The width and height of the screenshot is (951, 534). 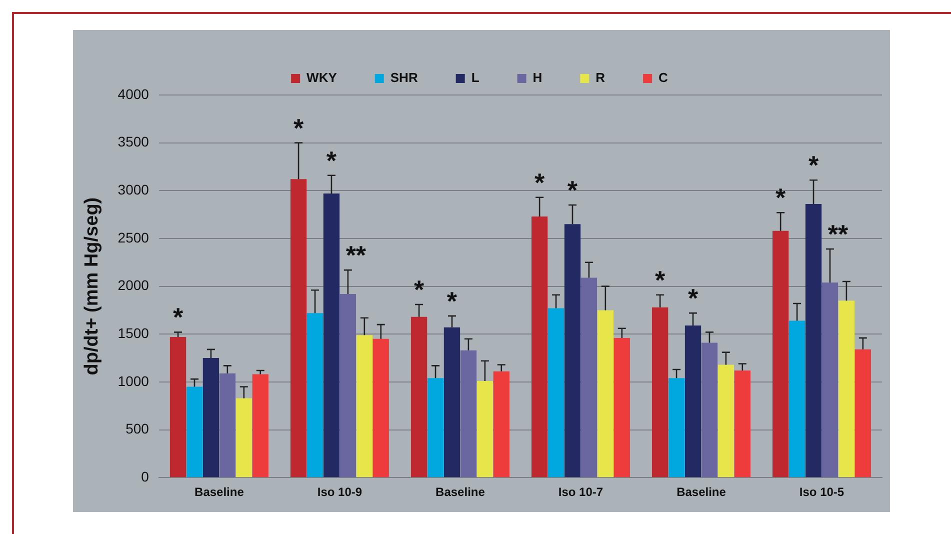 What do you see at coordinates (145, 476) in the screenshot?
I see `y-tick-label: 0` at bounding box center [145, 476].